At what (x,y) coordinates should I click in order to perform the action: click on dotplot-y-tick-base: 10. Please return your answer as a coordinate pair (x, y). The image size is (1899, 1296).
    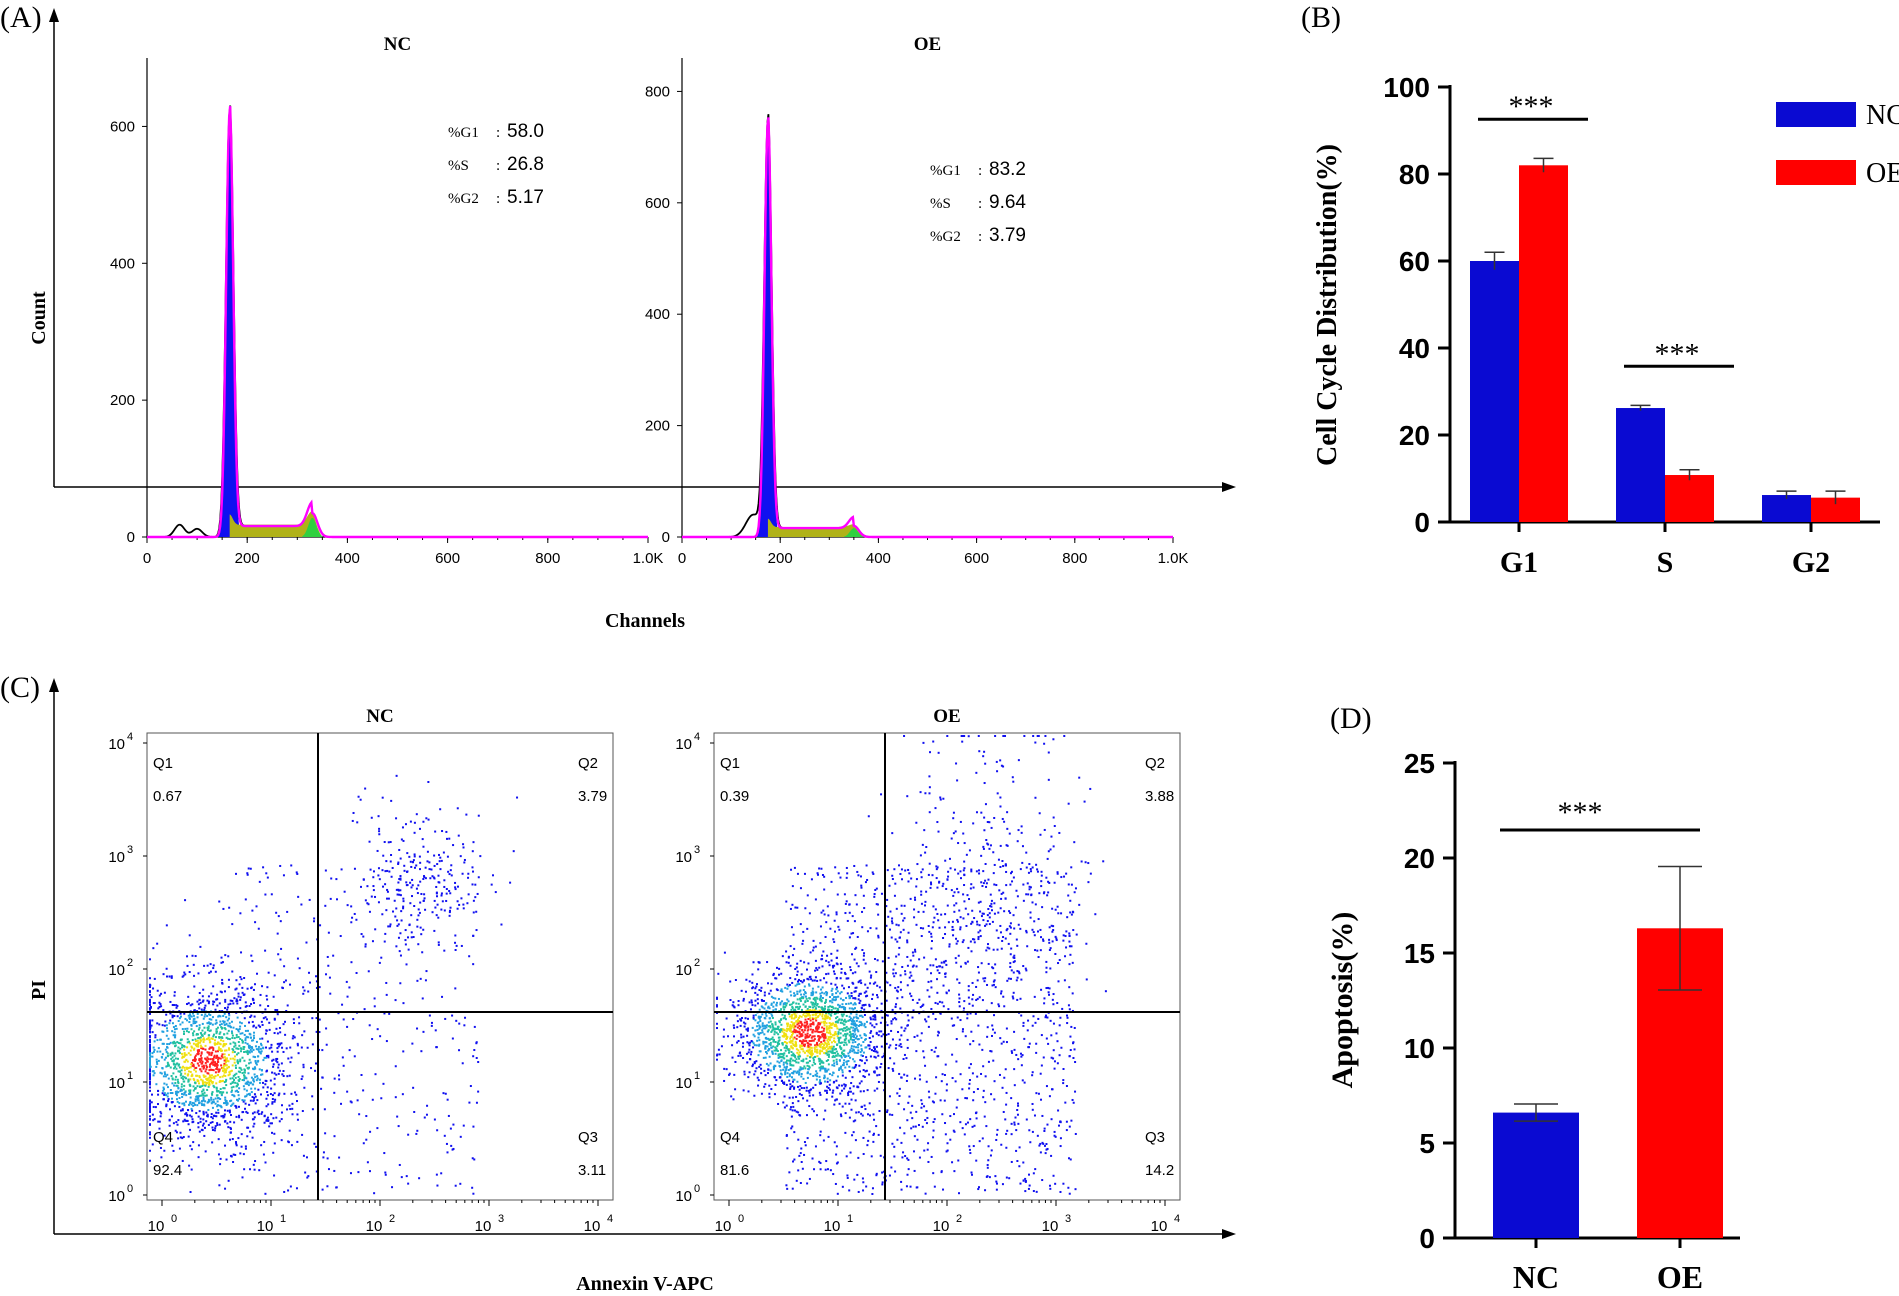
    Looking at the image, I should click on (116, 1083).